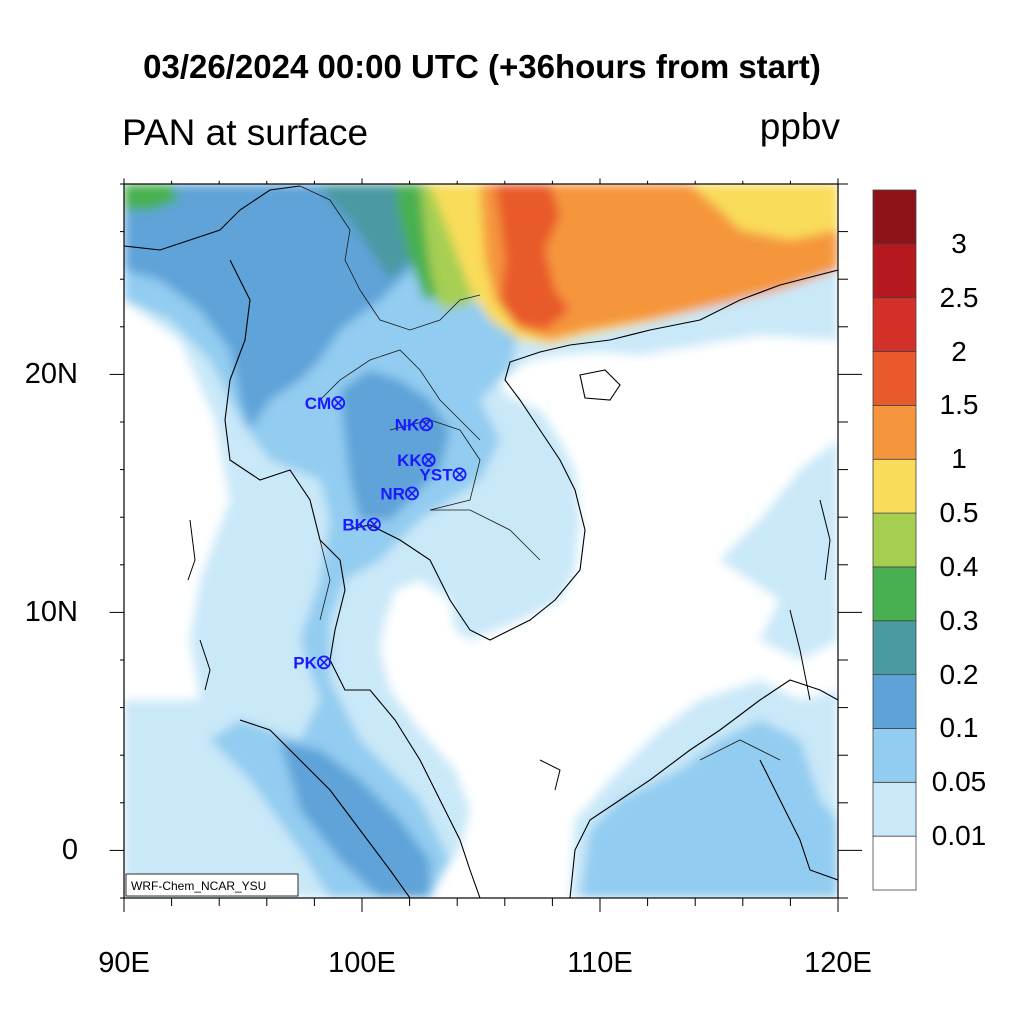  Describe the element at coordinates (838, 963) in the screenshot. I see `lon-label-120e: 120E` at that location.